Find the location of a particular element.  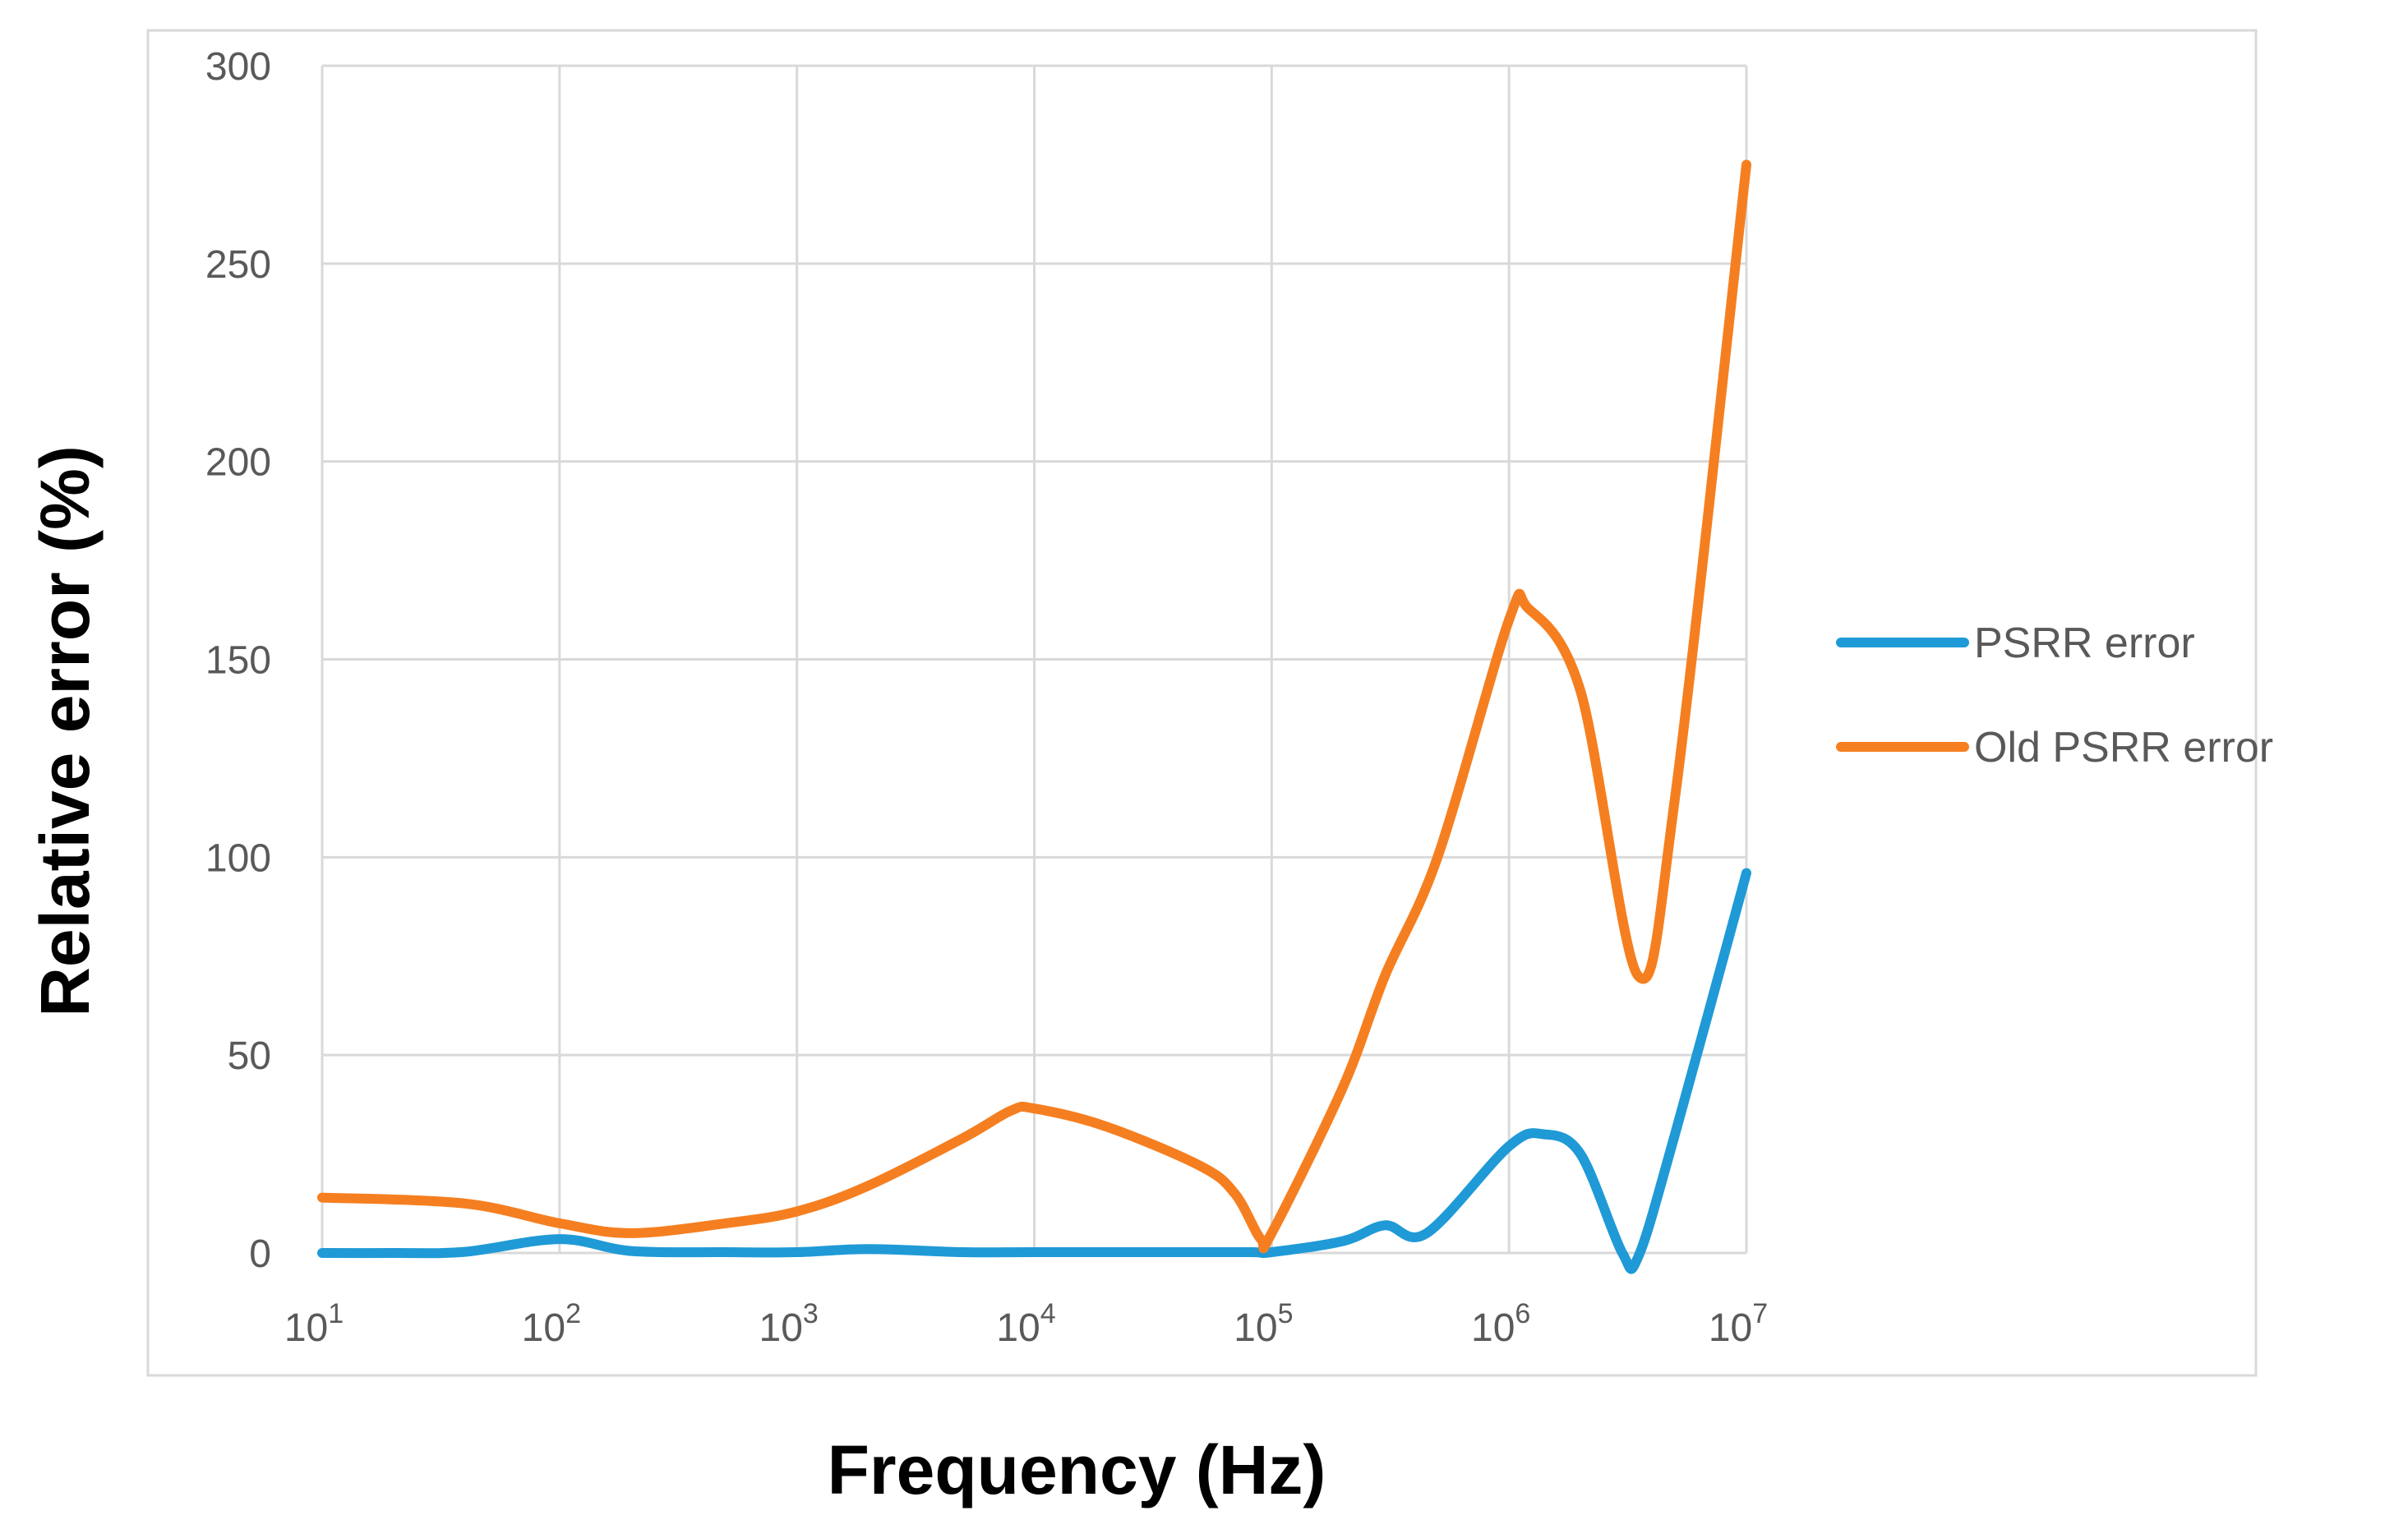

x-axis-tick-labels: 10¹ 10² 10³ 10⁴ 10⁵ 10⁶ 10⁷ is located at coordinates (1026, 1324).